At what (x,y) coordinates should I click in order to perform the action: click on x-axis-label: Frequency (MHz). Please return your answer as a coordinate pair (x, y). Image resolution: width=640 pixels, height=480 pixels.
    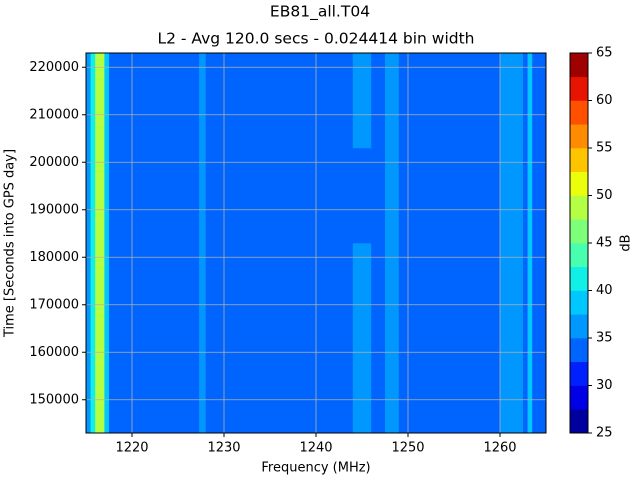
    Looking at the image, I should click on (315, 468).